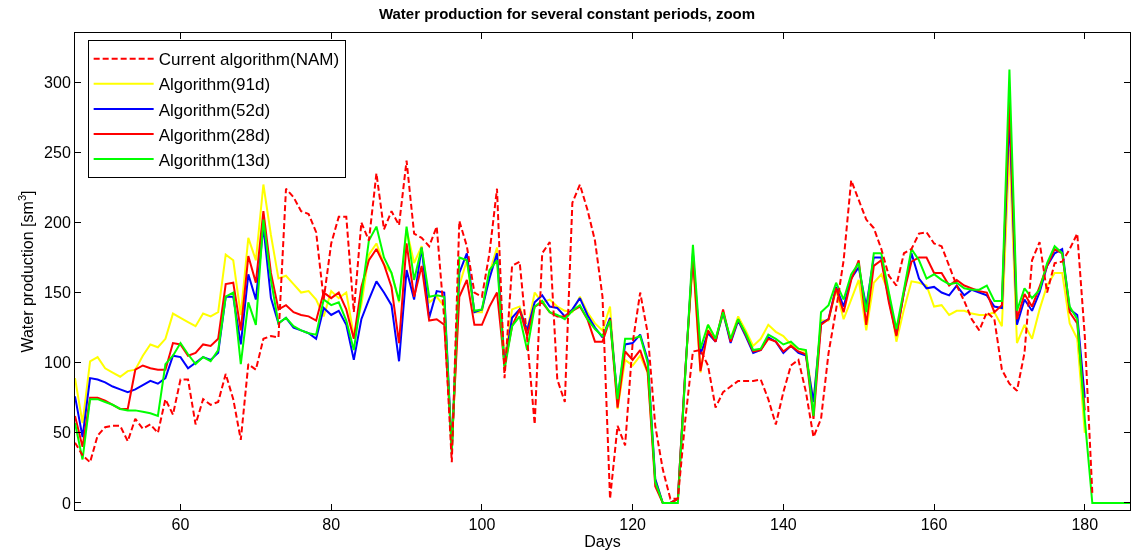 Image resolution: width=1134 pixels, height=560 pixels. What do you see at coordinates (482, 525) in the screenshot?
I see `x-tick-label: 100` at bounding box center [482, 525].